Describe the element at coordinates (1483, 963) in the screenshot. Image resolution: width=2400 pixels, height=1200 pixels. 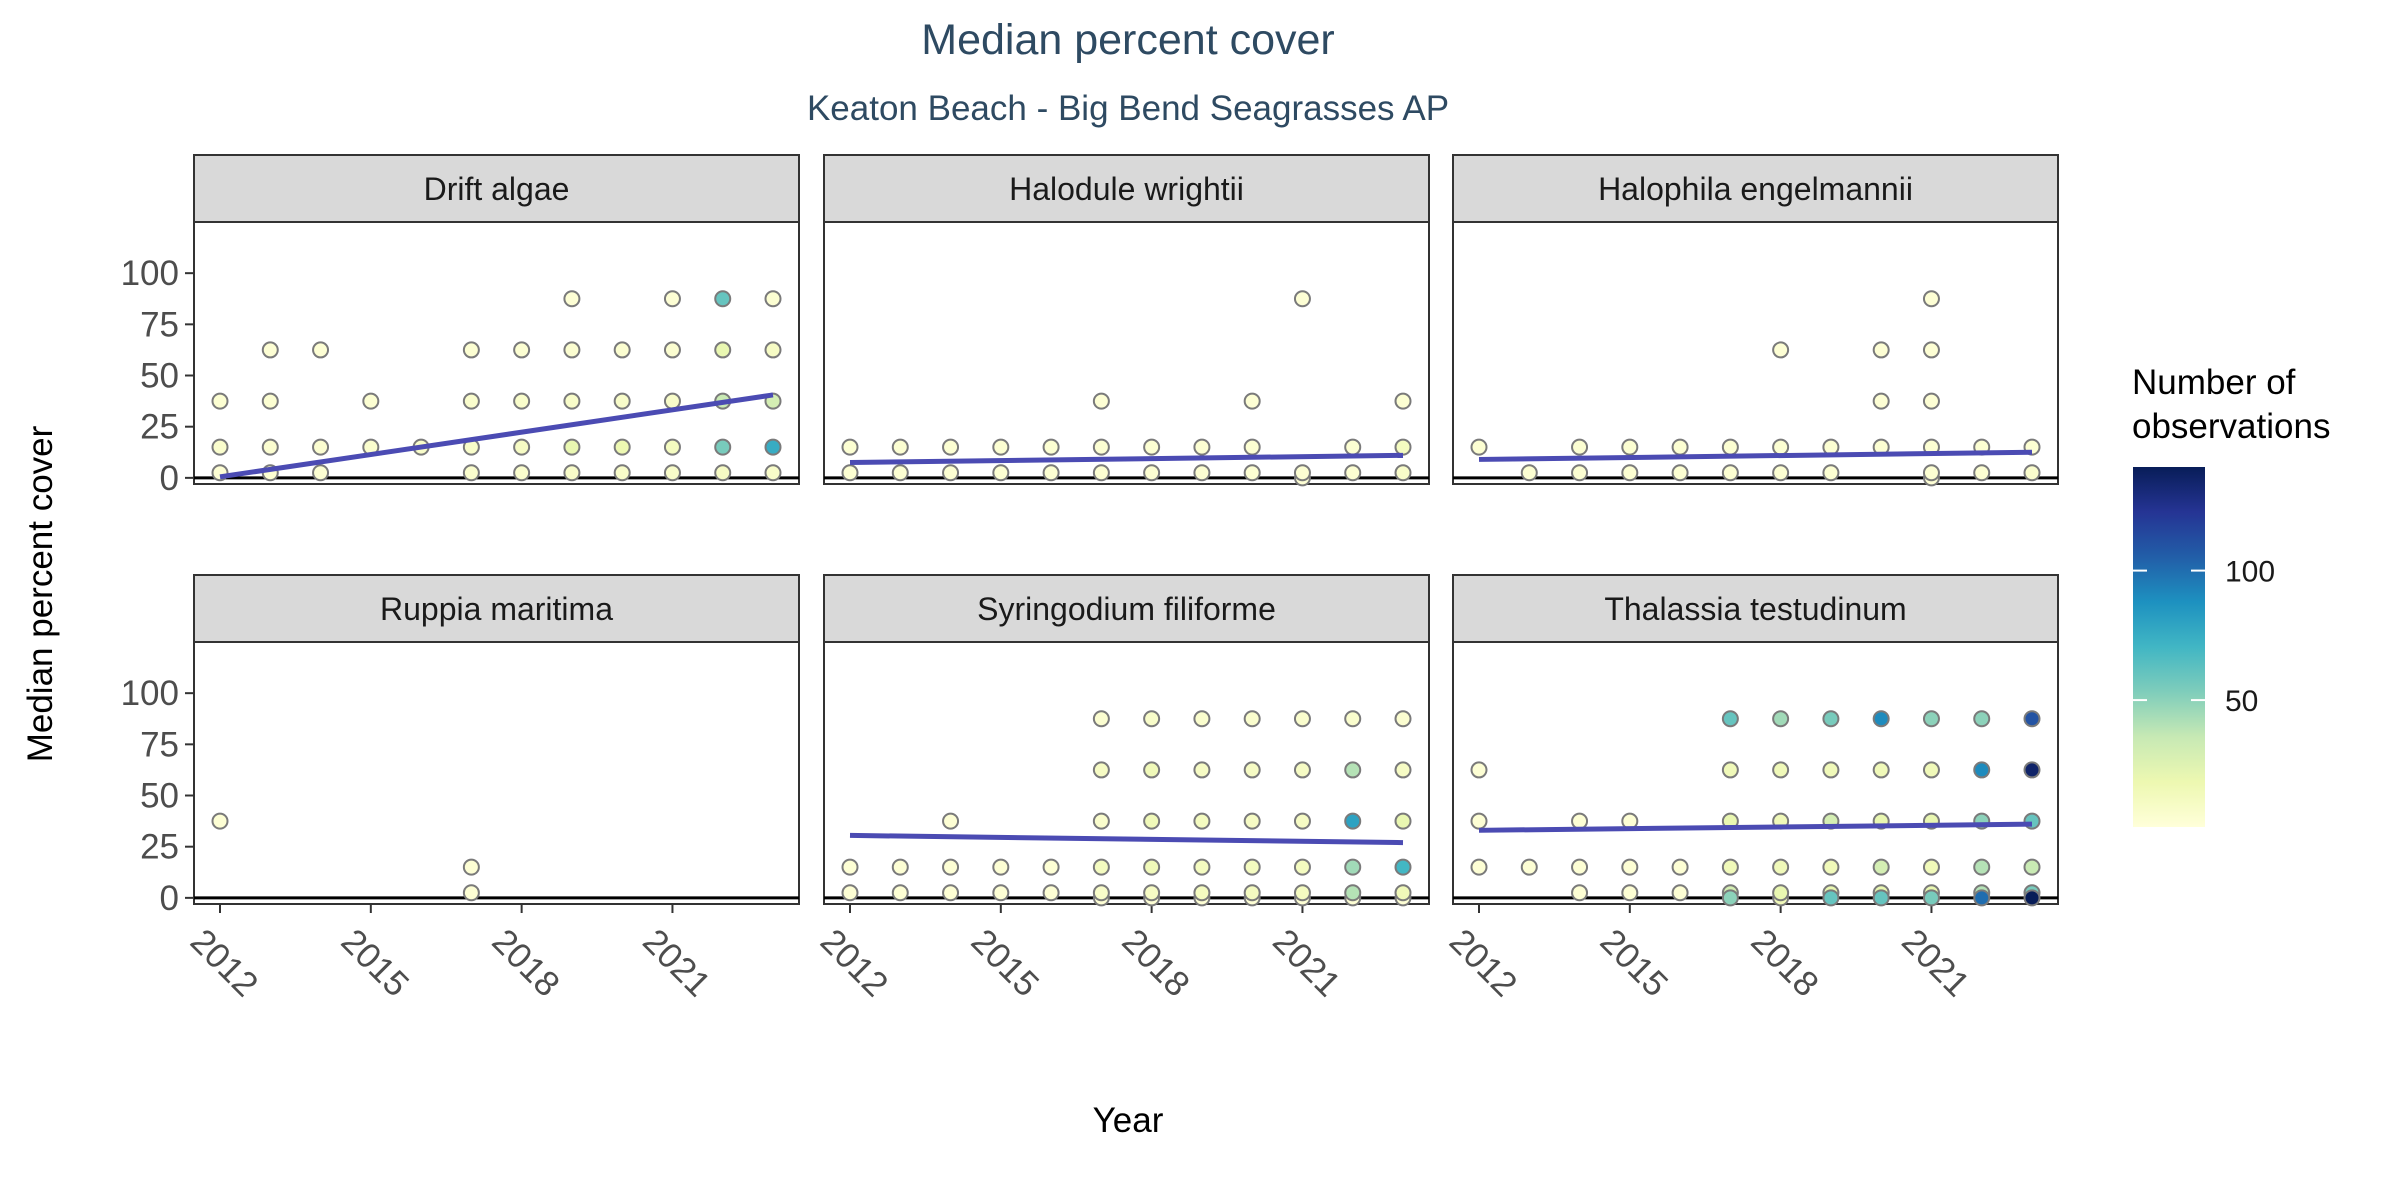
I see `x-tick-label: 2012` at that location.